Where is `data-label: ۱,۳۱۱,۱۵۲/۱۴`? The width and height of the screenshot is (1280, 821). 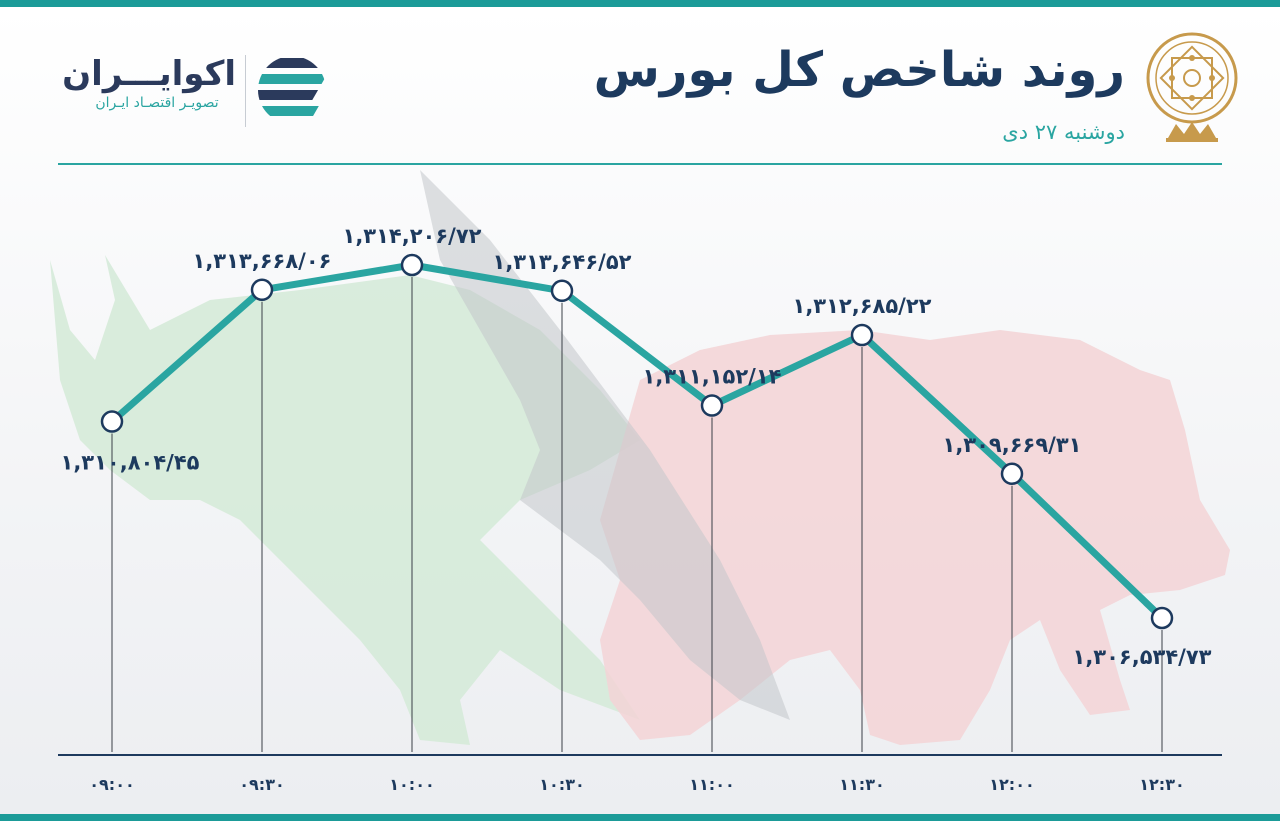 data-label: ۱,۳۱۱,۱۵۲/۱۴ is located at coordinates (712, 377).